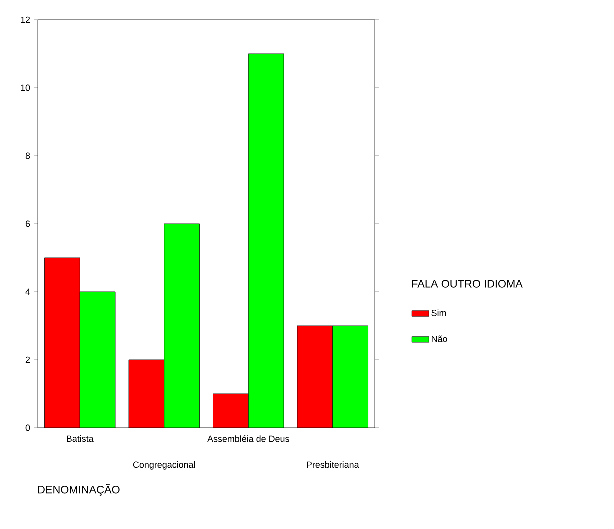 Image resolution: width=614 pixels, height=529 pixels. What do you see at coordinates (28, 360) in the screenshot?
I see `y-tick-label: 2` at bounding box center [28, 360].